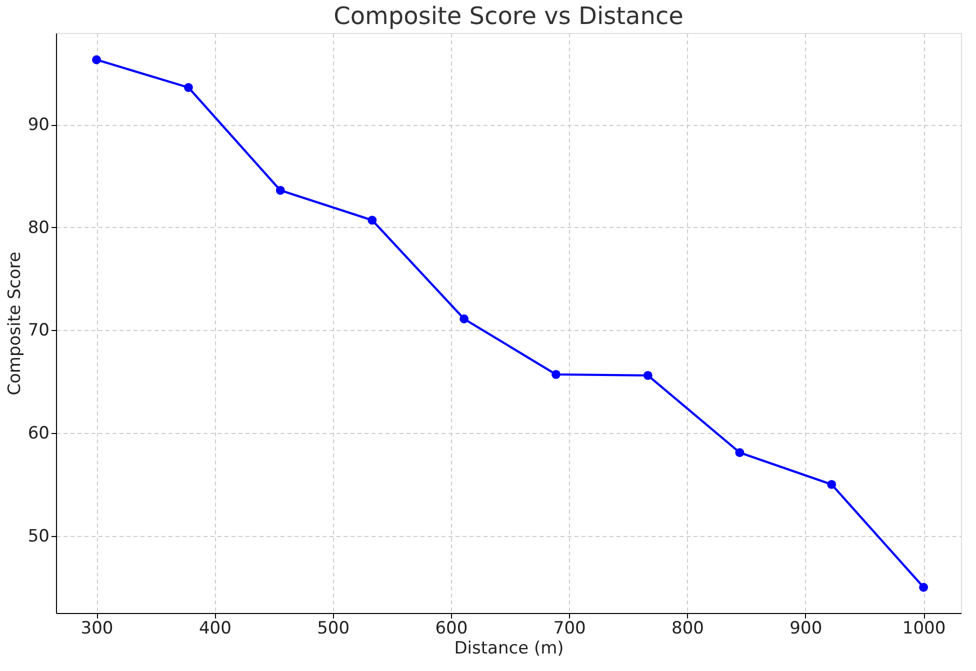 The width and height of the screenshot is (976, 671). I want to click on x-tick-label: 400, so click(215, 628).